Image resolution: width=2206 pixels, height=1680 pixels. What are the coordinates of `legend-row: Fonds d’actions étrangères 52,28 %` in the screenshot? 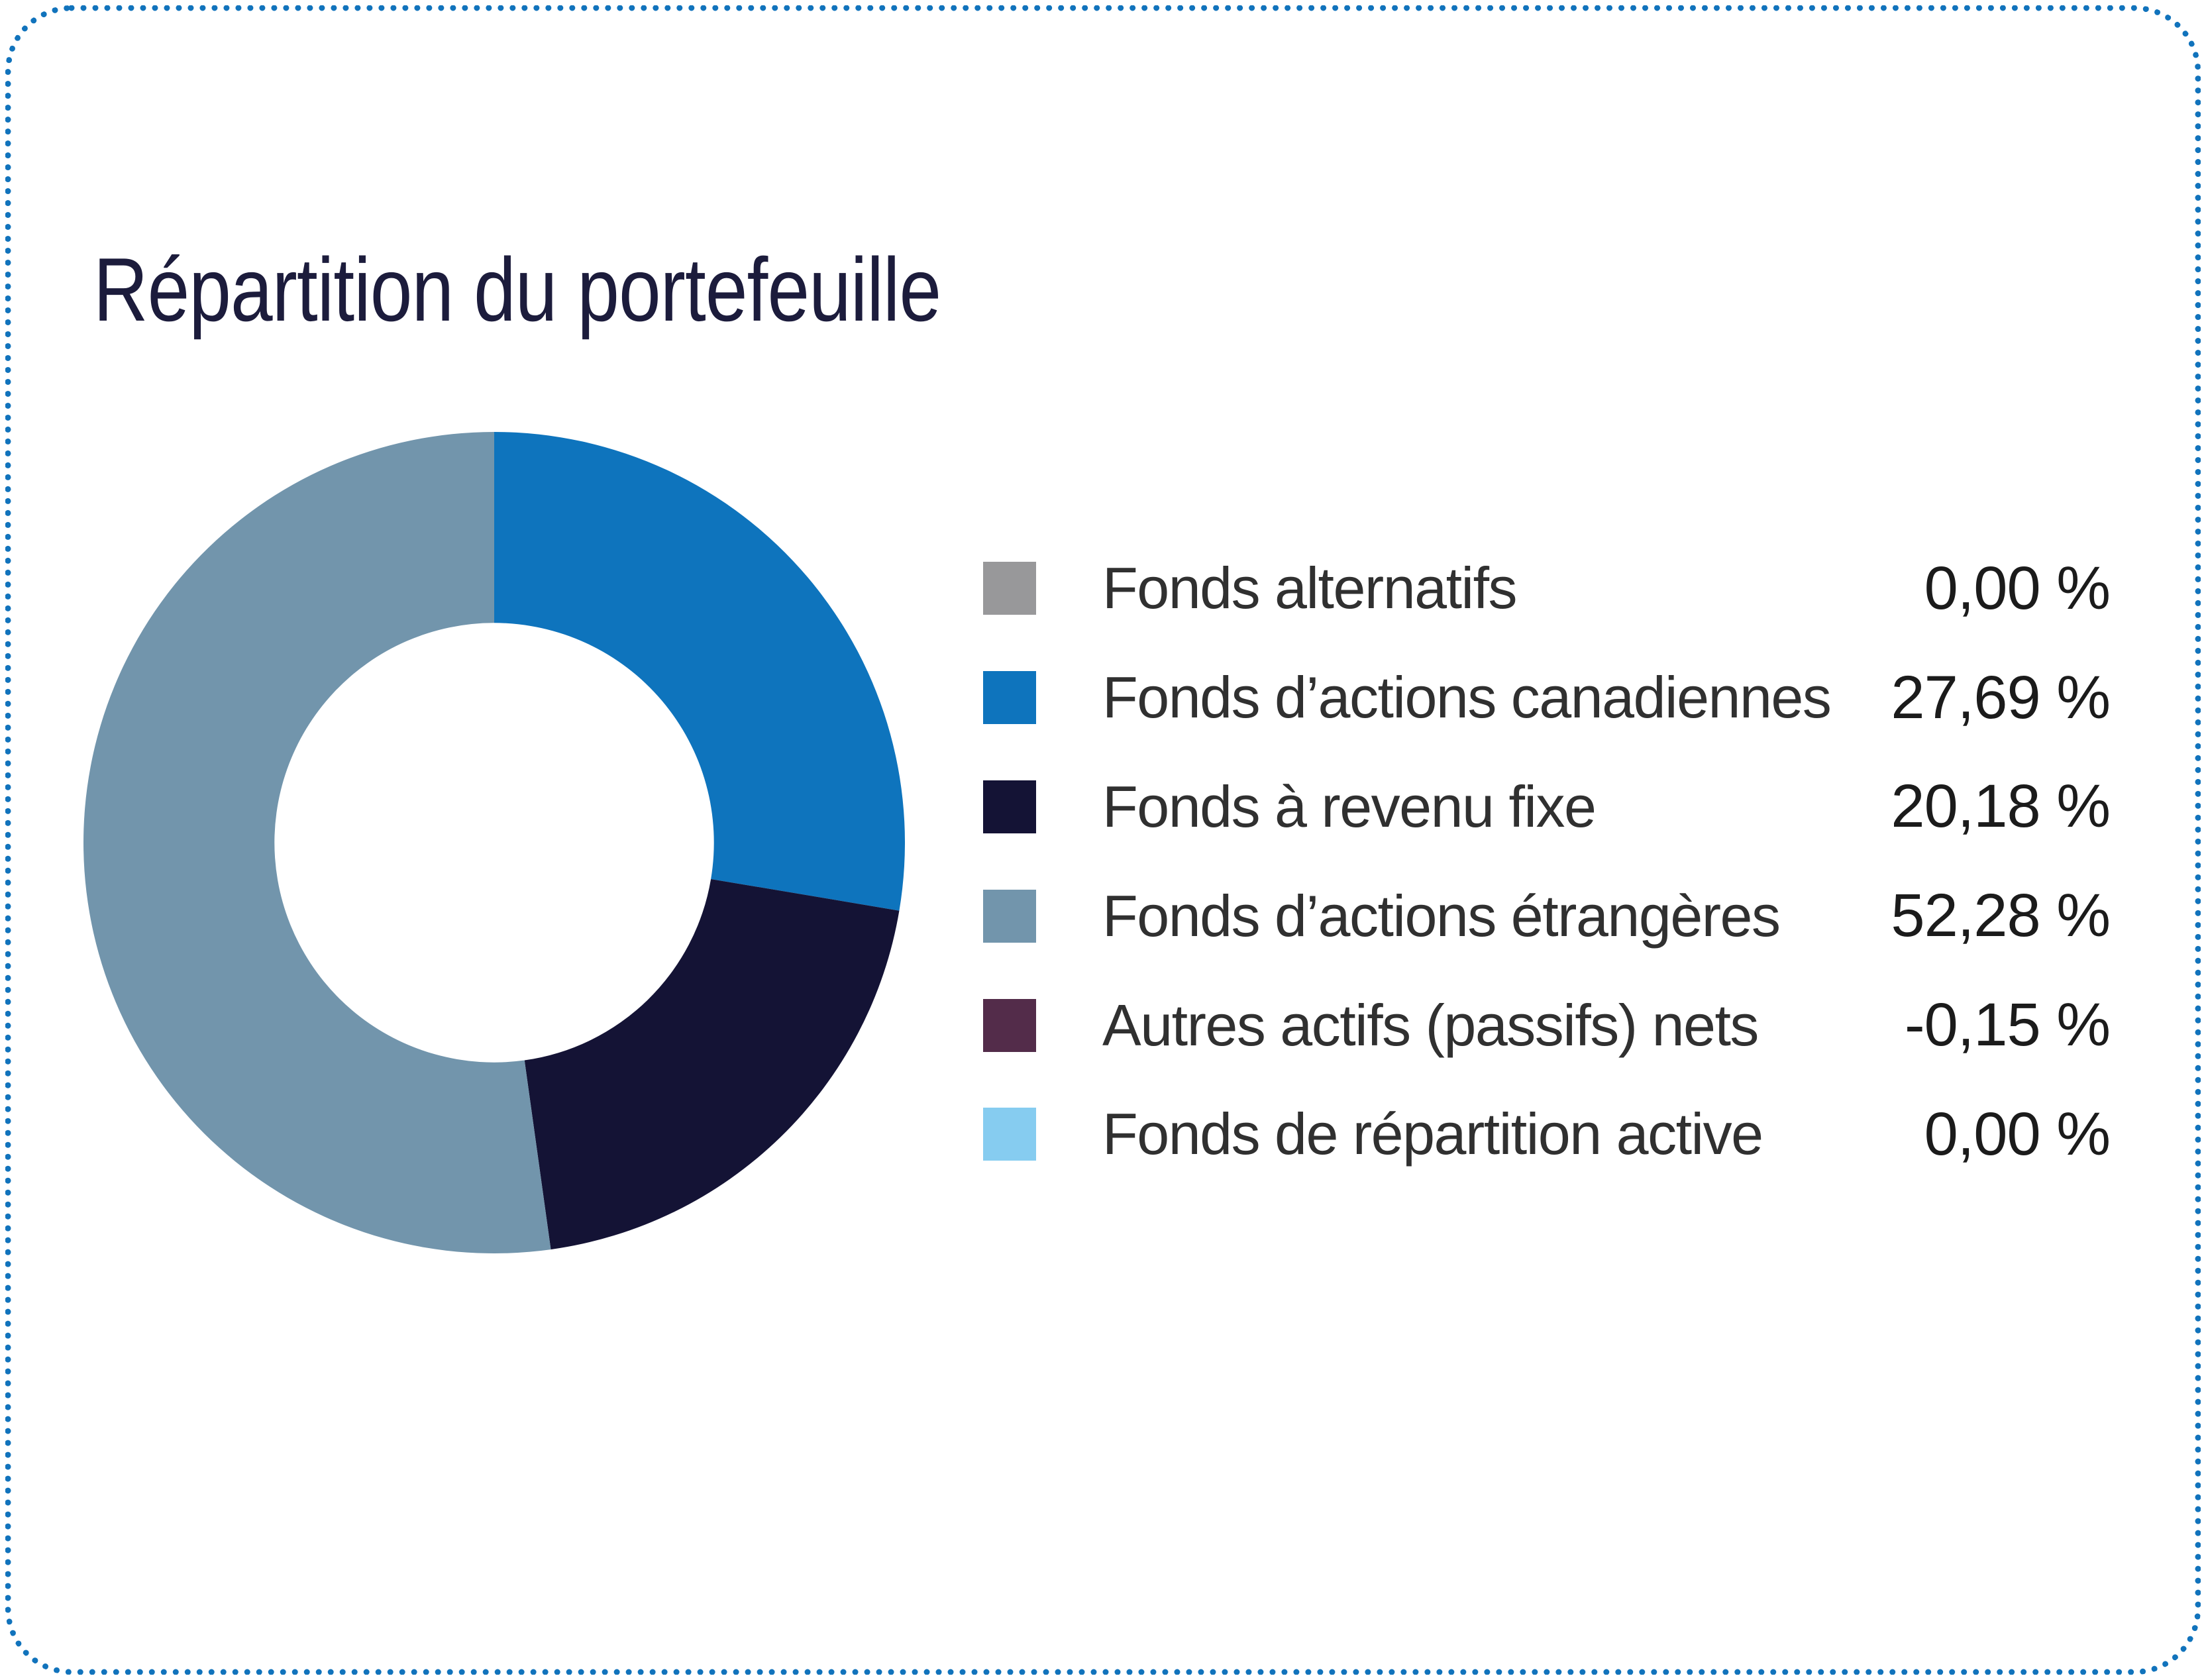 It's located at (1547, 916).